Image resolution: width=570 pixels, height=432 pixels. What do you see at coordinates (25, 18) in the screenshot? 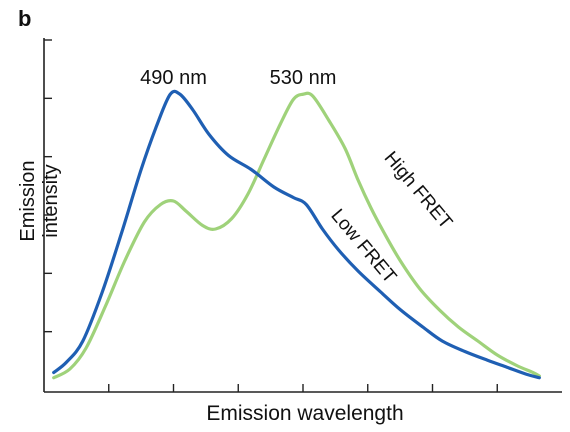
I see `panel-label: b` at bounding box center [25, 18].